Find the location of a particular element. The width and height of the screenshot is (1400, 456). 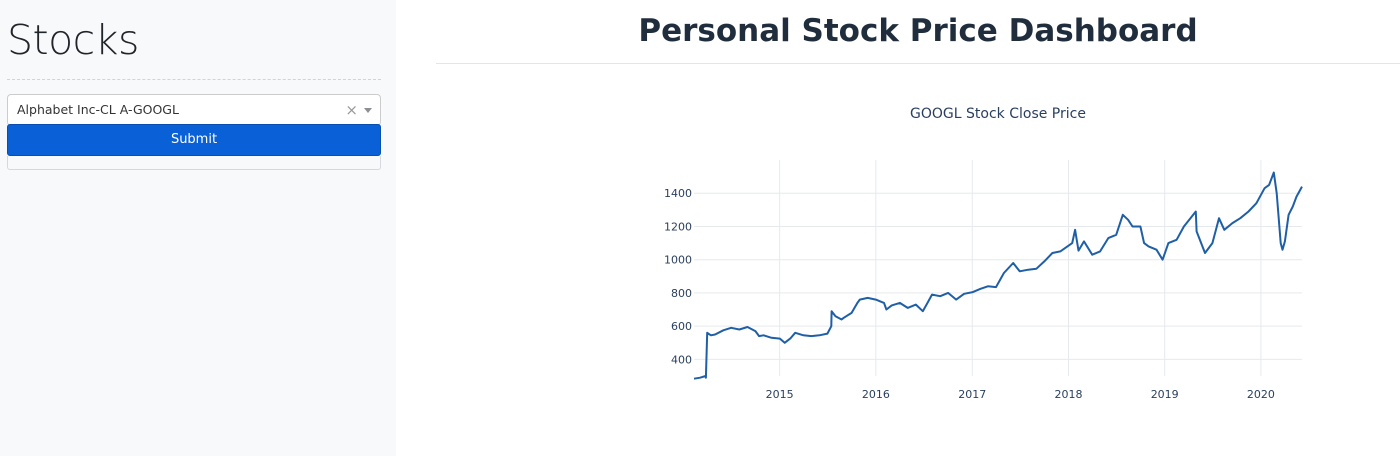

x-tick-label: 2019 is located at coordinates (1165, 394).